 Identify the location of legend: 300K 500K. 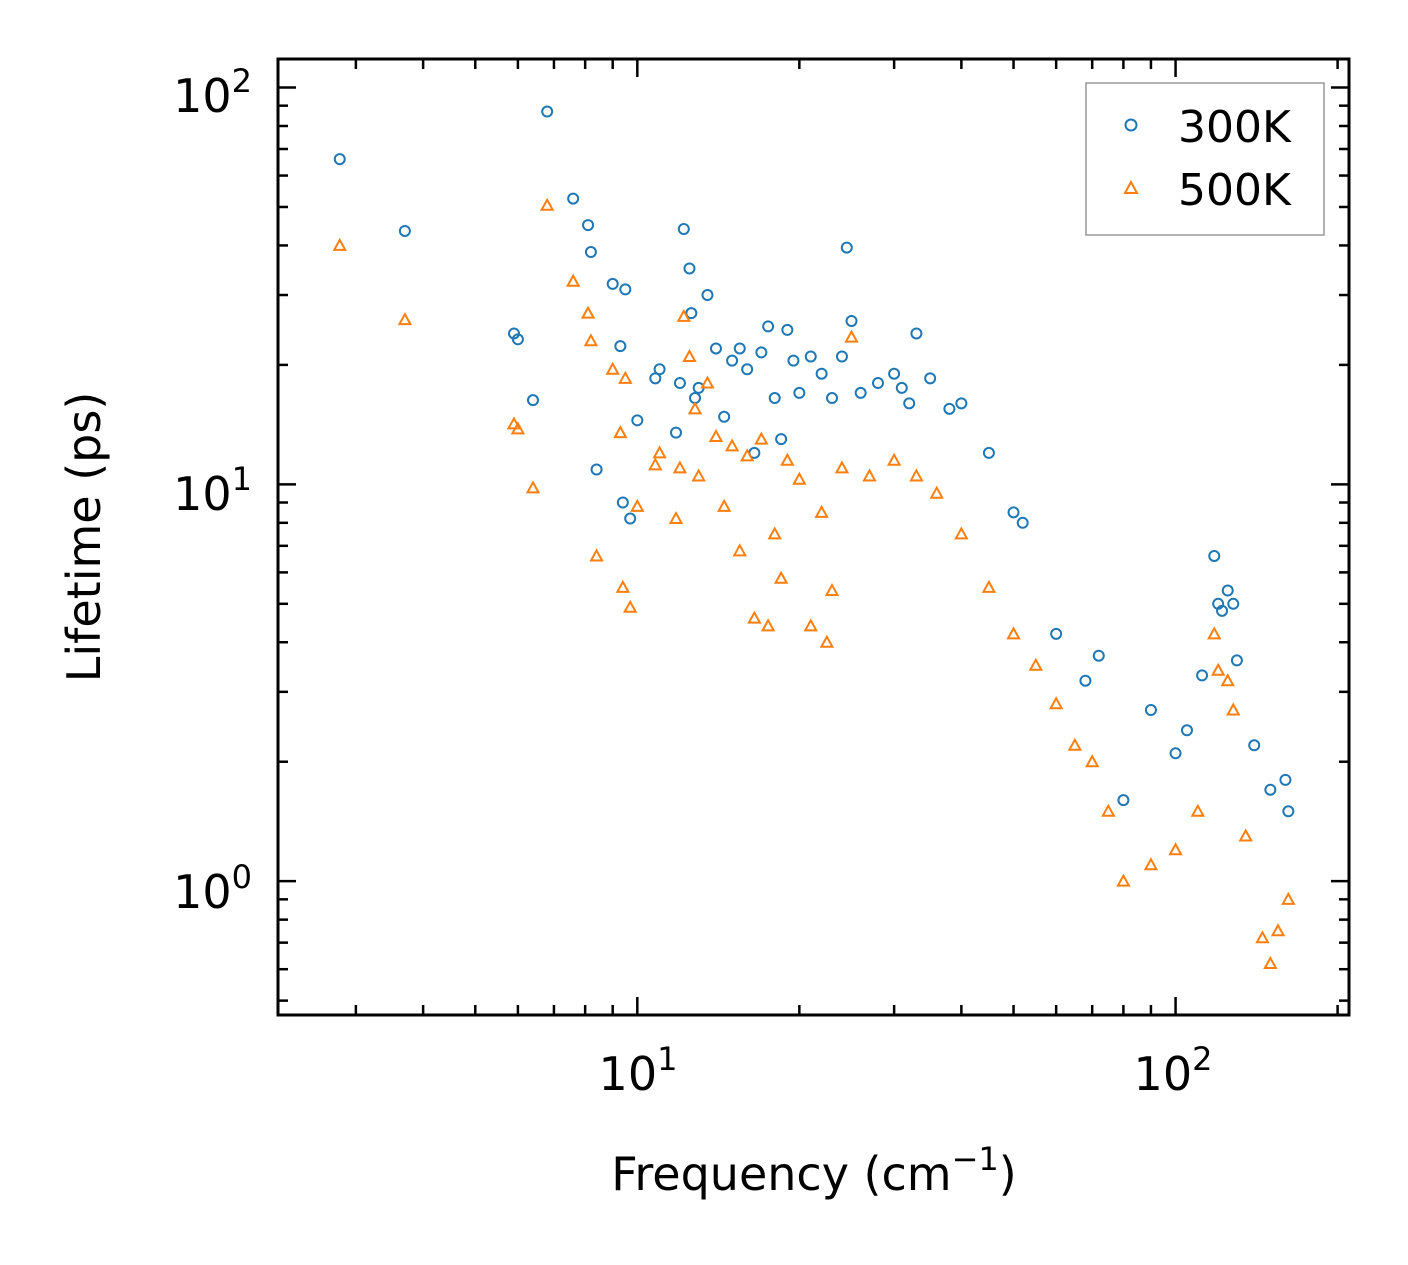
(1205, 159).